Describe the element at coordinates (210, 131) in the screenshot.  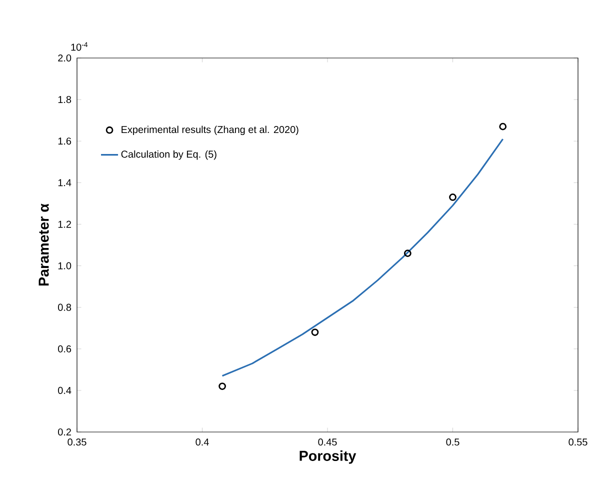
I see `legend-label: Experimental results (Zhang et al. 2020)` at that location.